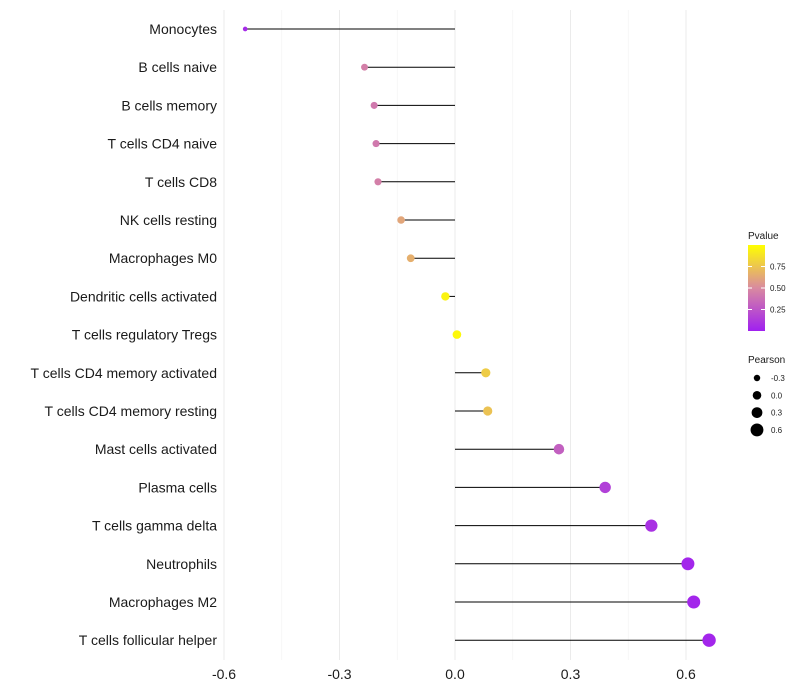 The height and width of the screenshot is (700, 800). I want to click on y-tick-label: Neutrophils, so click(181, 564).